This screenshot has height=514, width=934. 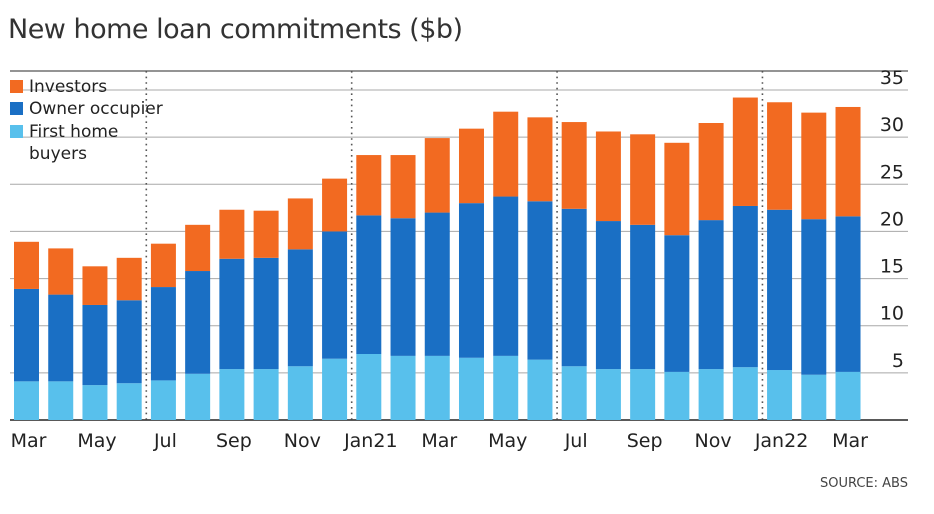 I want to click on y-tick-label: 30, so click(x=892, y=125).